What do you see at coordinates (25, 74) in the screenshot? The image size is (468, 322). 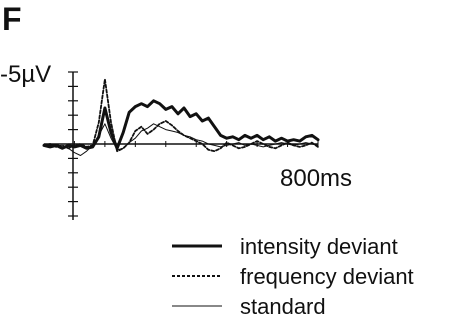 I see `y-axis-label: -5µV` at bounding box center [25, 74].